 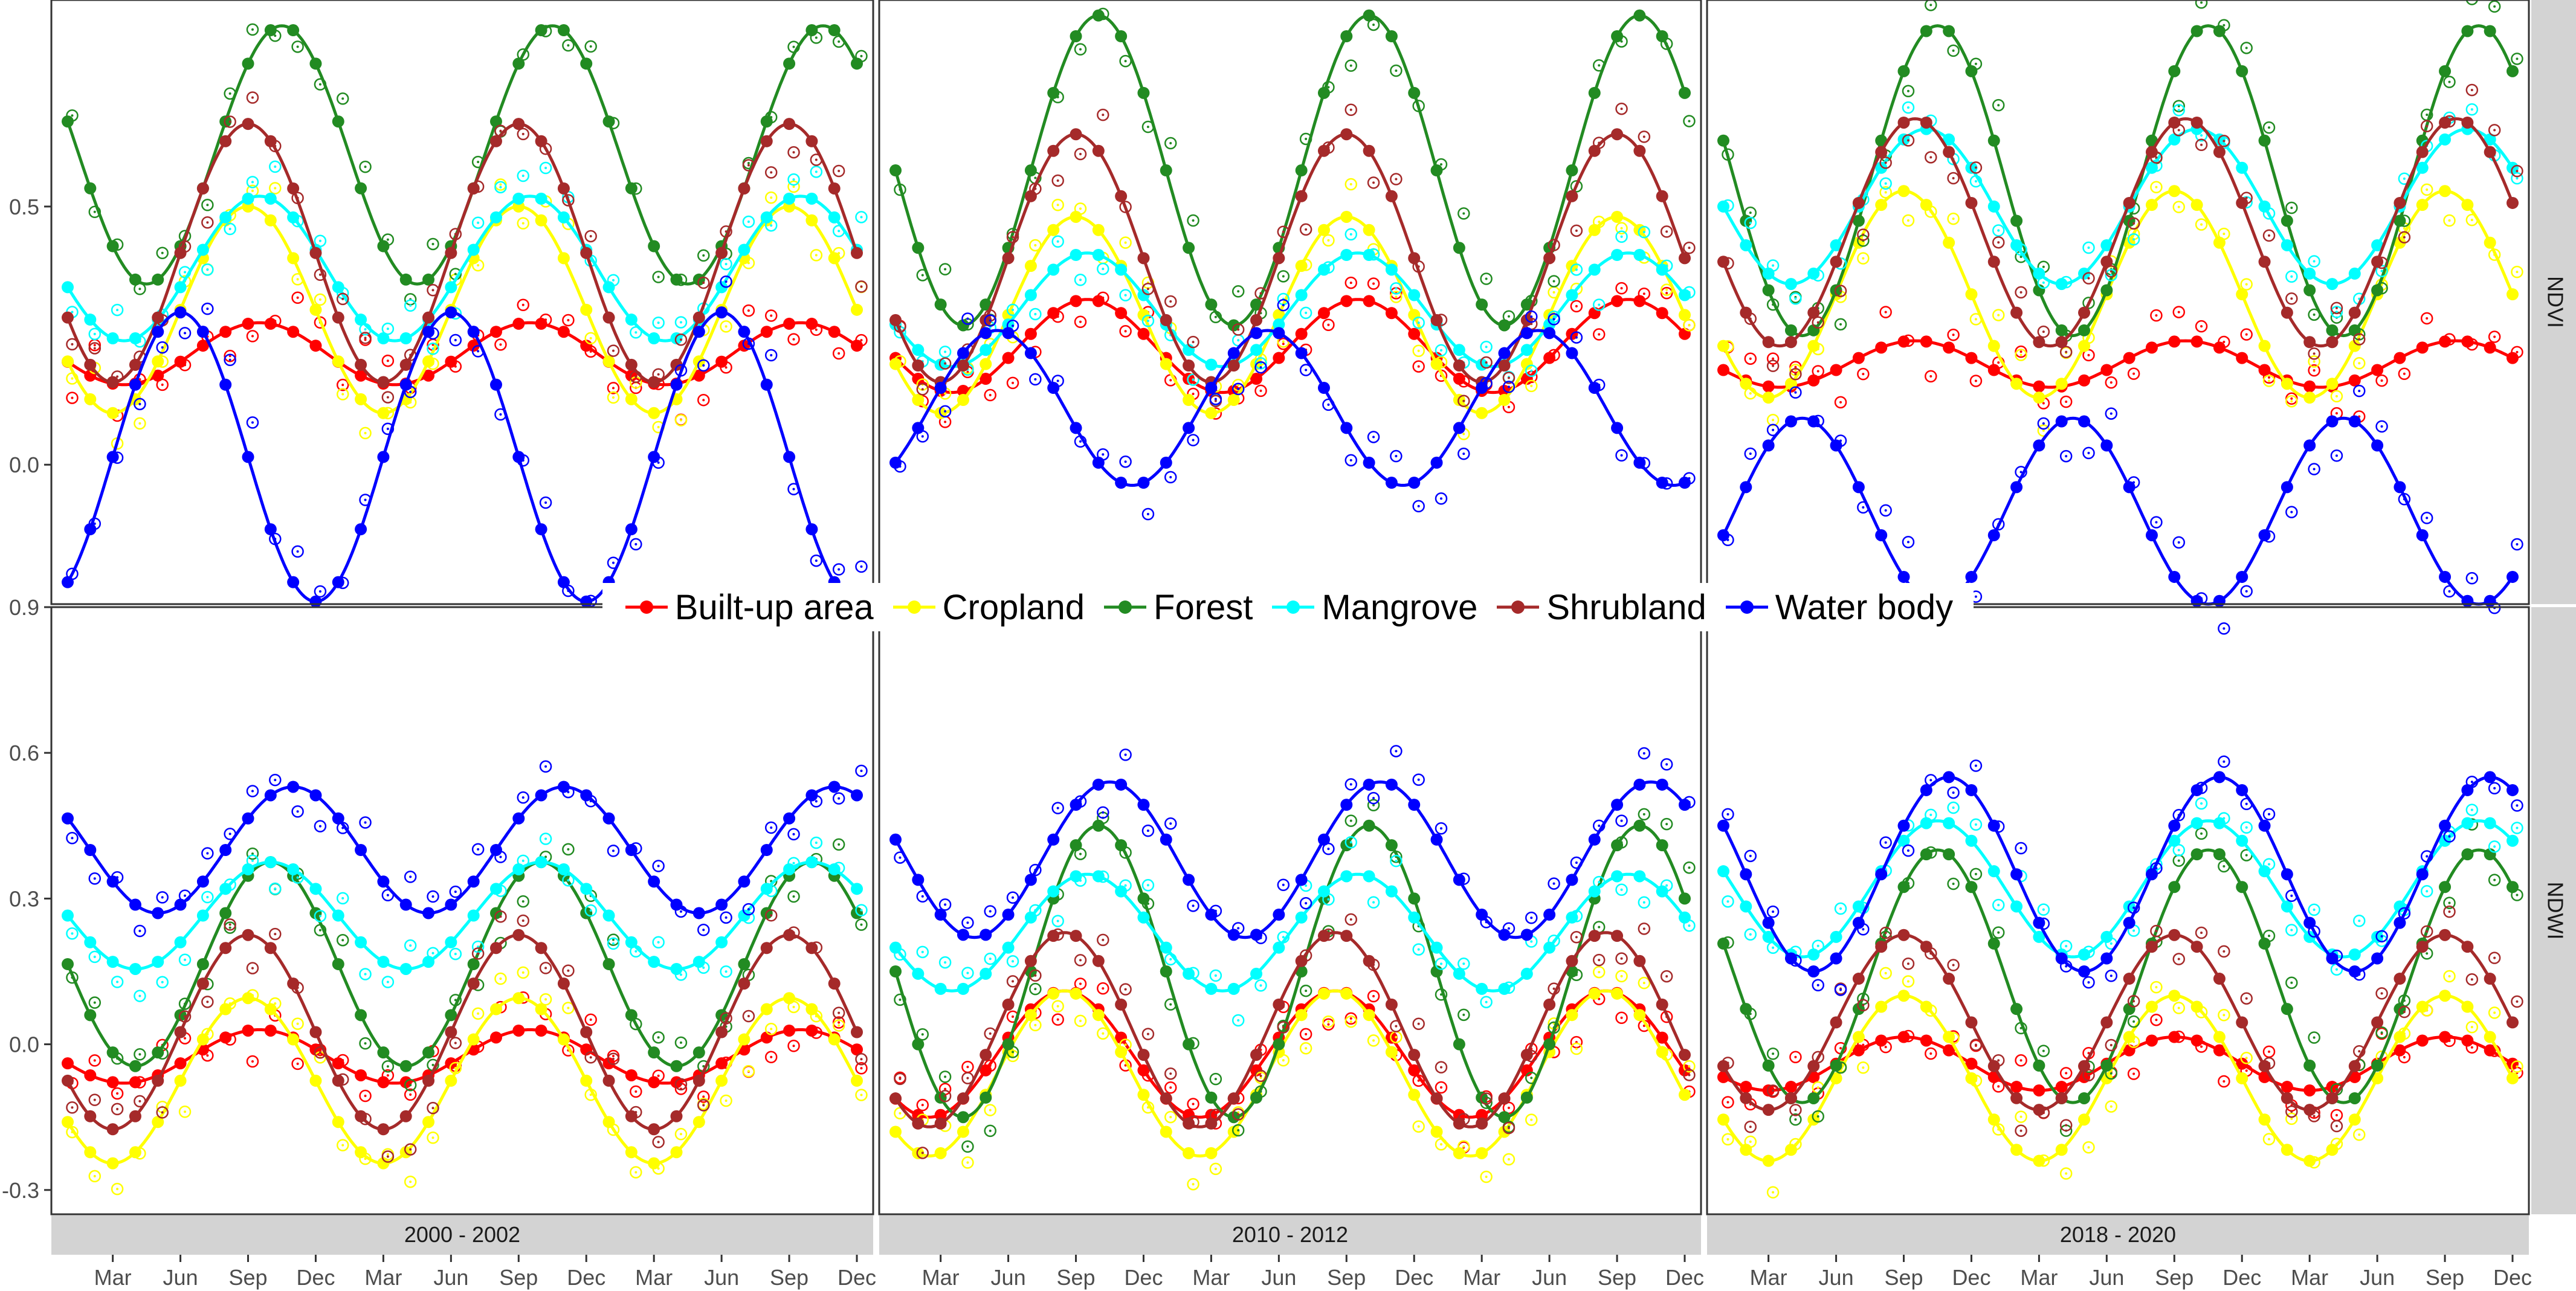 I want to click on series-water-body, so click(x=465, y=442).